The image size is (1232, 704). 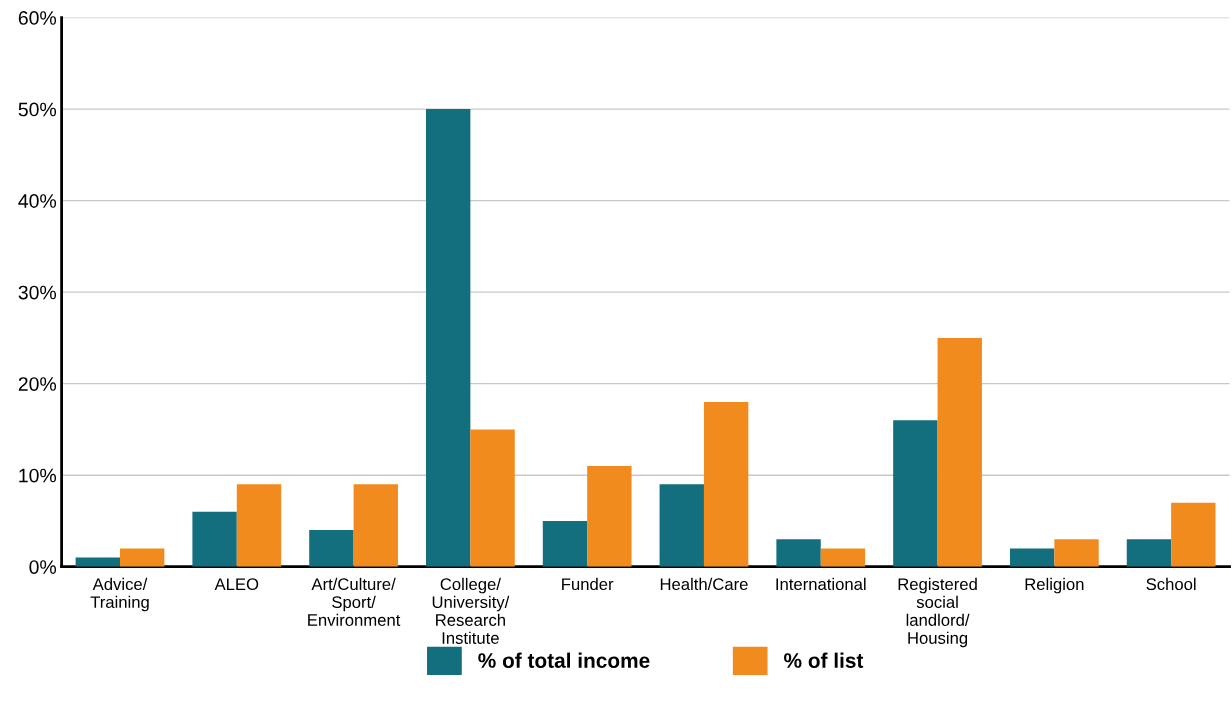 What do you see at coordinates (37, 18) in the screenshot?
I see `y-tick-label: 60%` at bounding box center [37, 18].